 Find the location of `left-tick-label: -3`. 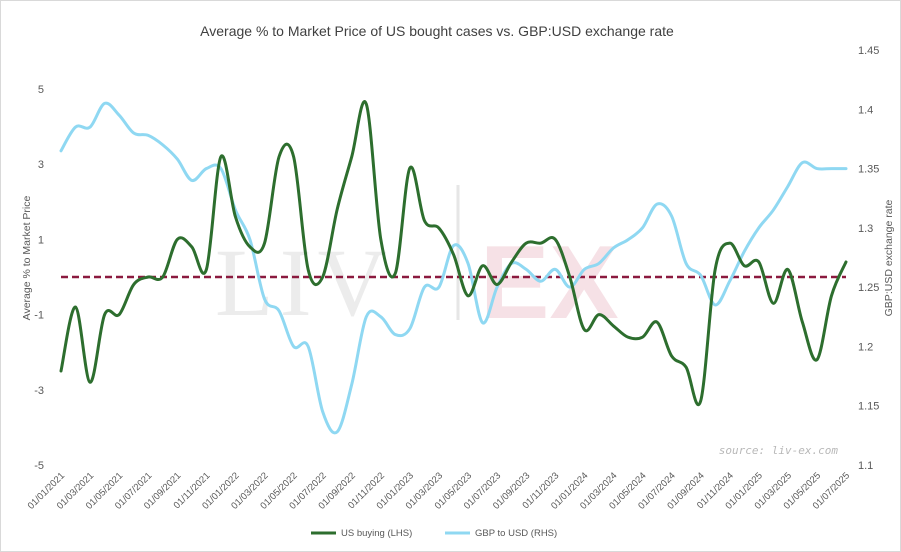

left-tick-label: -3 is located at coordinates (39, 391).